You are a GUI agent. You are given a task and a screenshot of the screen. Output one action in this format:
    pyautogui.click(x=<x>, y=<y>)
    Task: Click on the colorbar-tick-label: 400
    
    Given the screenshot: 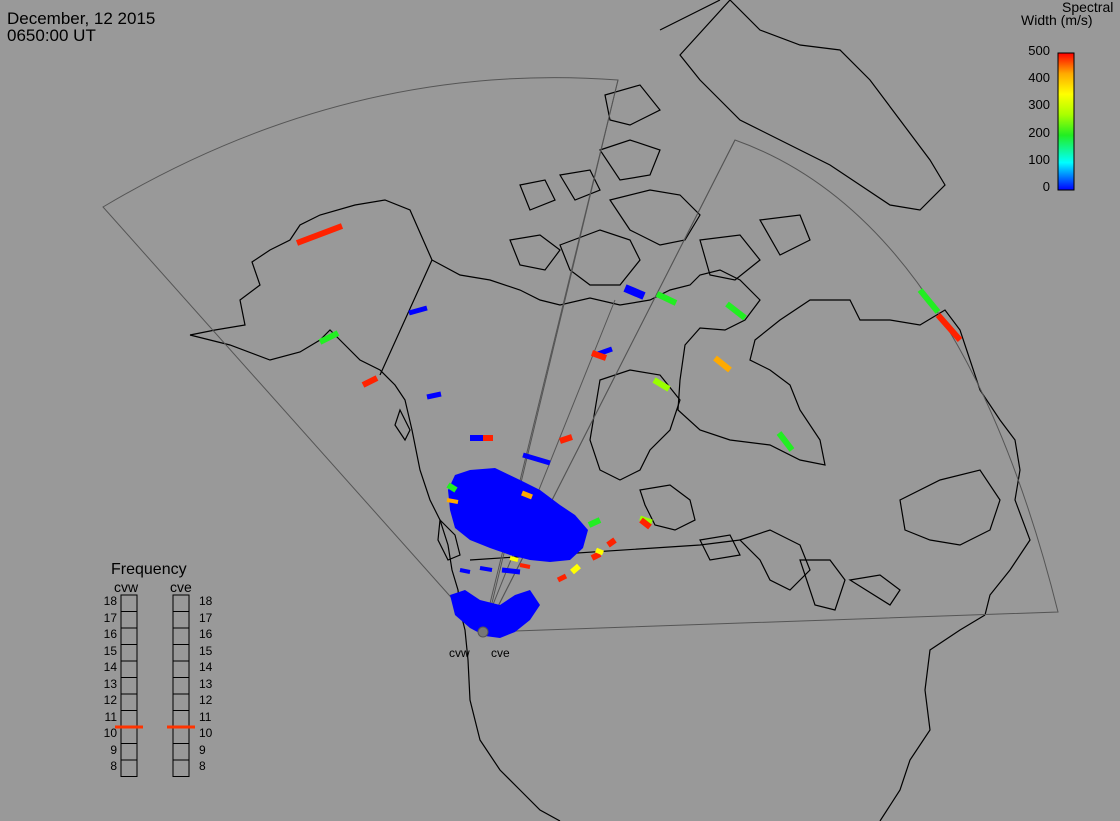 What is the action you would take?
    pyautogui.click(x=1039, y=78)
    